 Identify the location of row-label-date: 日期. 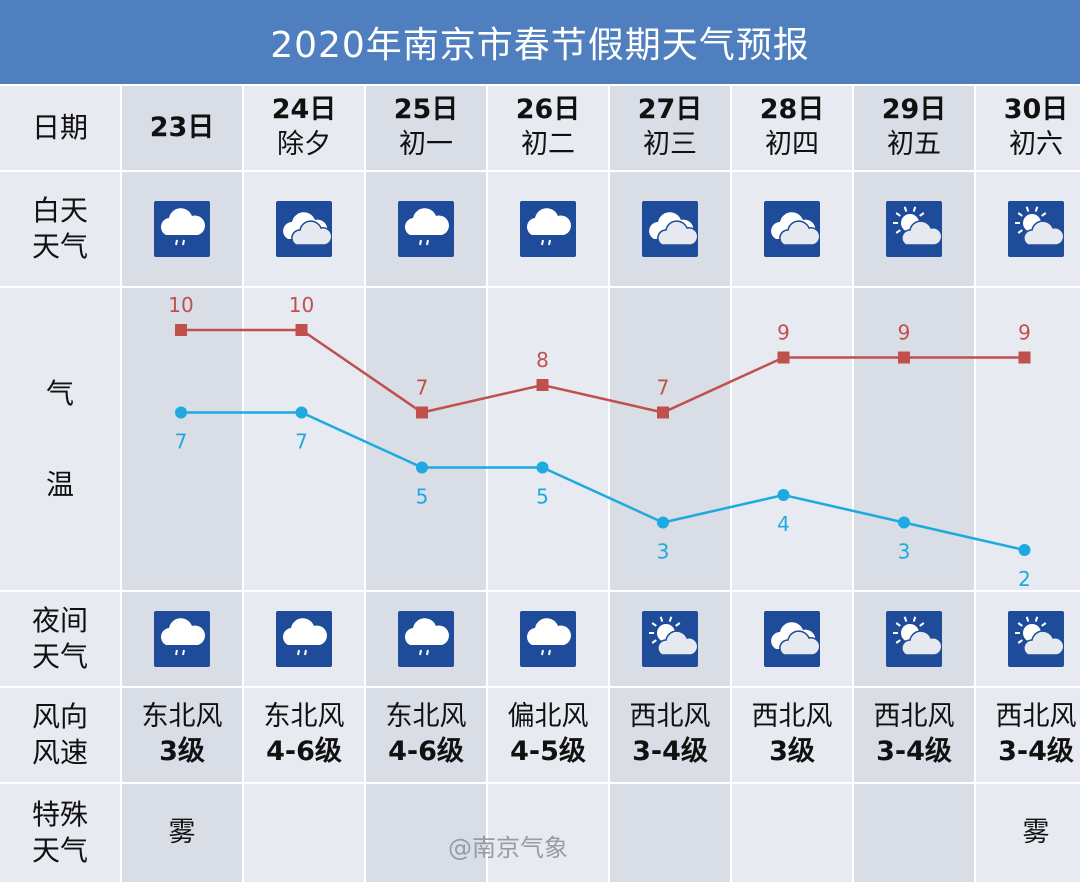
(60, 128).